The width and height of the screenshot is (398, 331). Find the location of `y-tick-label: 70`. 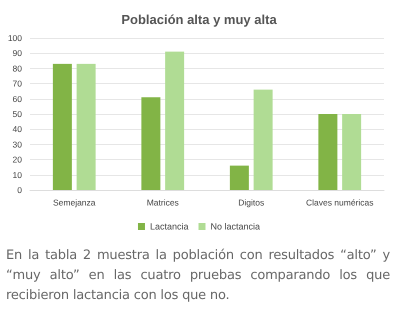

y-tick-label: 70 is located at coordinates (17, 83).